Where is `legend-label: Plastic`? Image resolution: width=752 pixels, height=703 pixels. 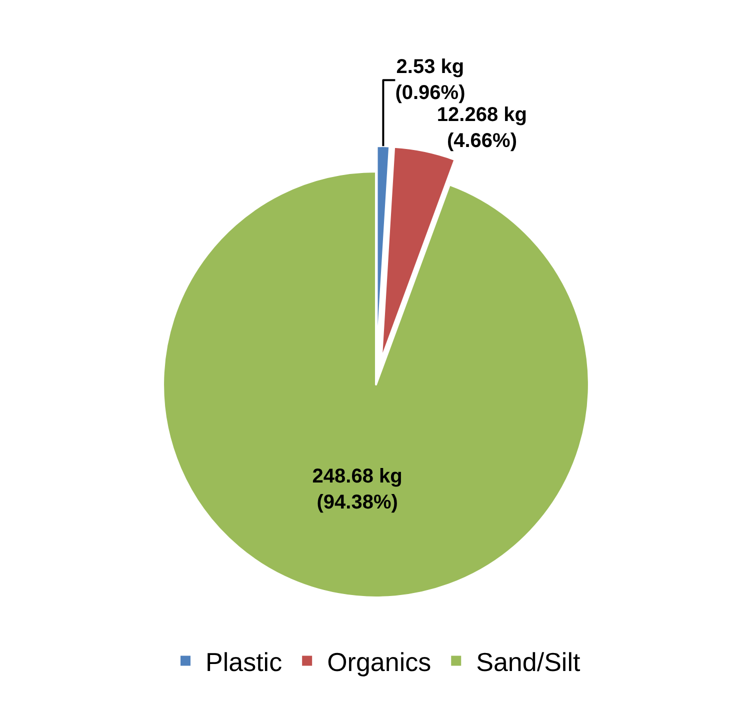 legend-label: Plastic is located at coordinates (244, 661).